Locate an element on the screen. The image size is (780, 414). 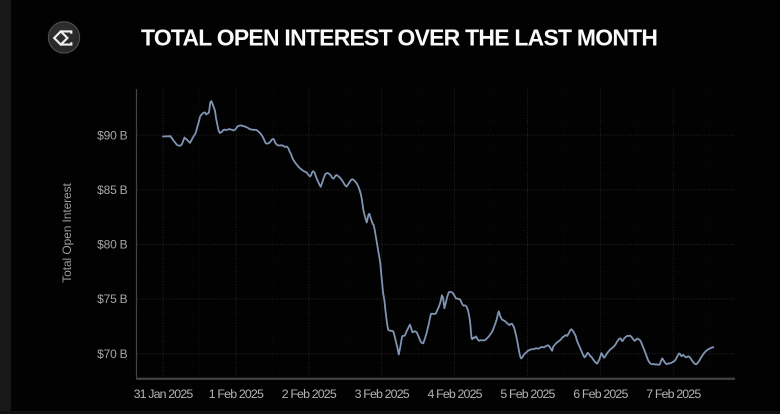
svg-text: 6 Feb 2025 is located at coordinates (600, 394).